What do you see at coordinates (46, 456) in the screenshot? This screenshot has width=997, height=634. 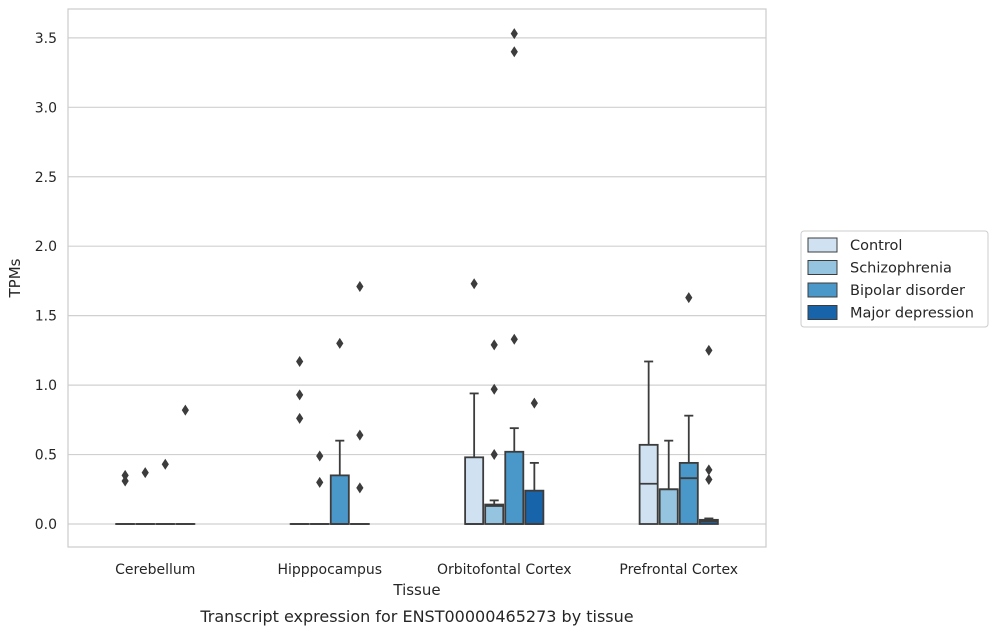 I see `y-tick-label: 0.5` at bounding box center [46, 456].